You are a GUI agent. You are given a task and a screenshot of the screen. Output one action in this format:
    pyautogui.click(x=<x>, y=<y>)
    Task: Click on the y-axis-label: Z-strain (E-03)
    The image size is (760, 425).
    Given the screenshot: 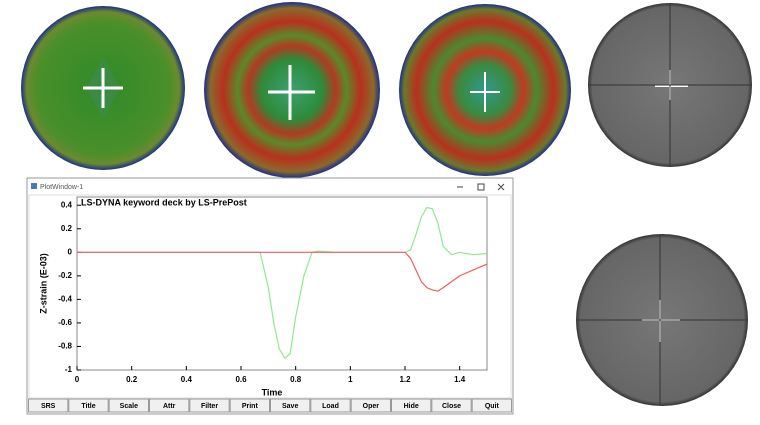 What is the action you would take?
    pyautogui.click(x=43, y=283)
    